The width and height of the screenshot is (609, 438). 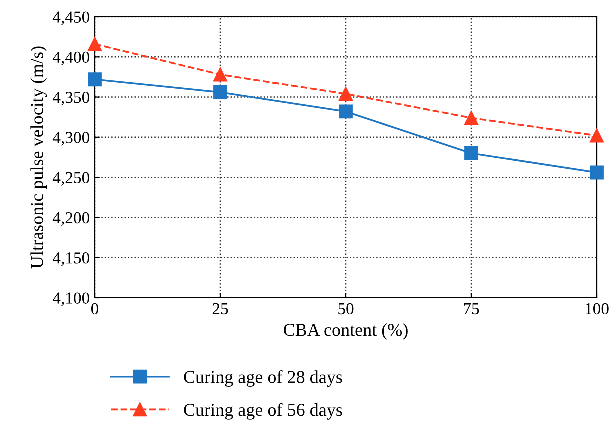 What do you see at coordinates (71, 179) in the screenshot?
I see `y-tick-label: 4,250` at bounding box center [71, 179].